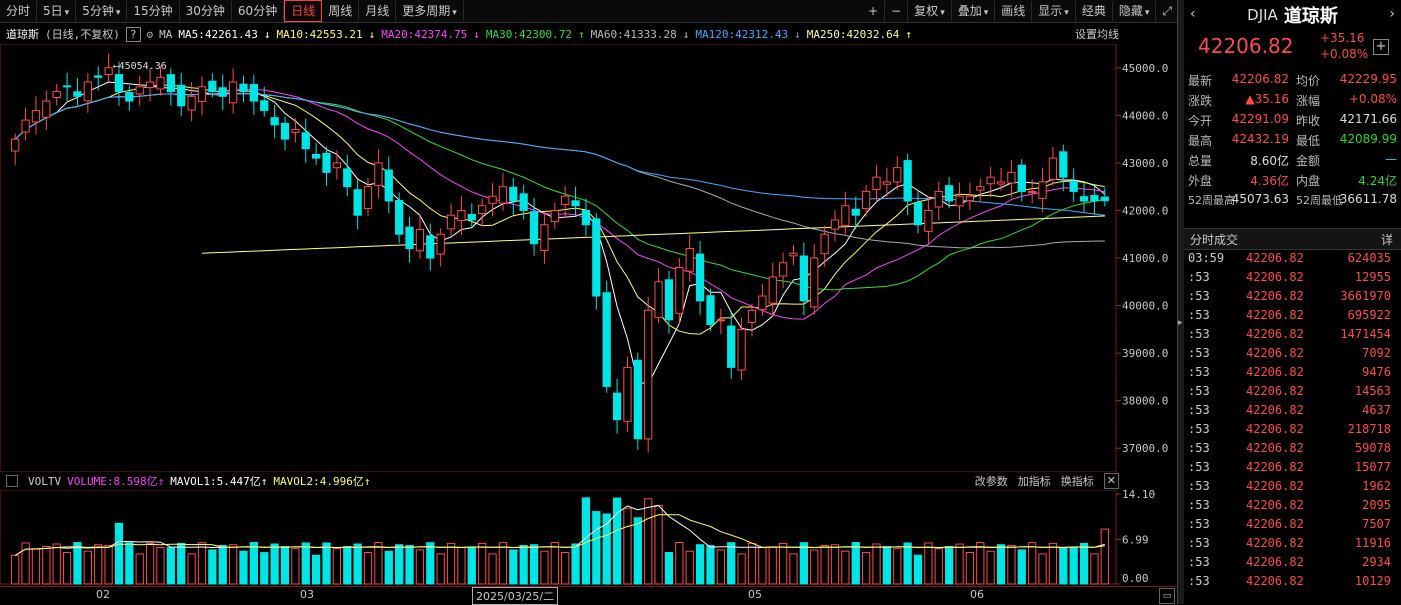 The height and width of the screenshot is (605, 1401). Describe the element at coordinates (1135, 539) in the screenshot. I see `vol-tick-label-1: 6.99` at that location.